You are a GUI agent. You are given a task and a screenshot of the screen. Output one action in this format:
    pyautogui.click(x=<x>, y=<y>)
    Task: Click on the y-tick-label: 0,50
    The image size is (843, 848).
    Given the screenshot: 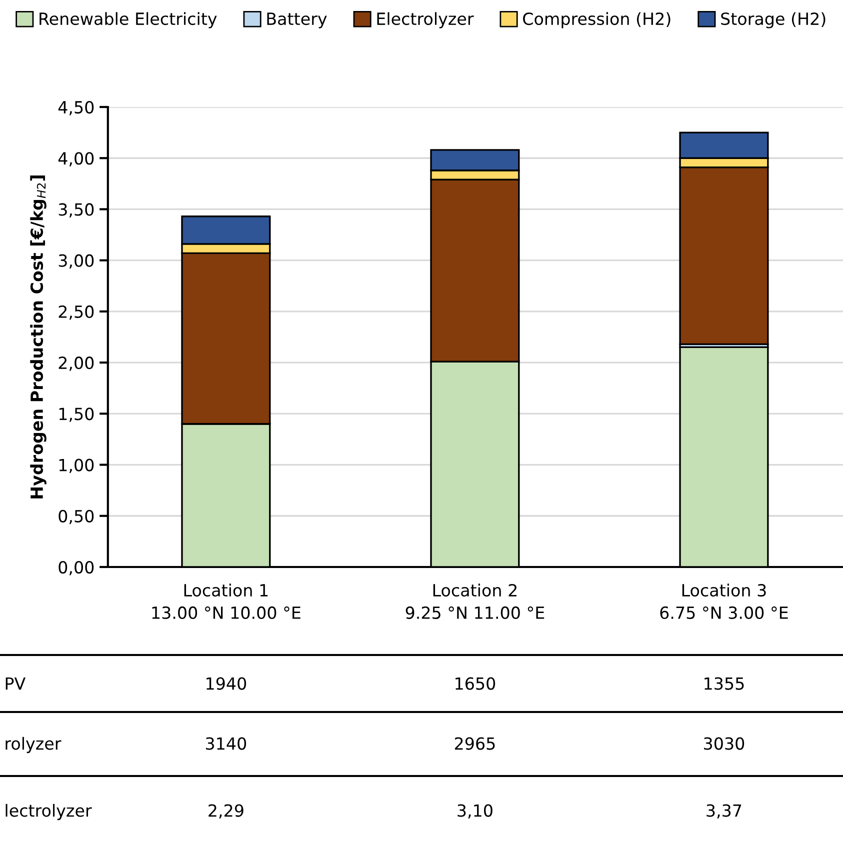 What is the action you would take?
    pyautogui.click(x=76, y=517)
    